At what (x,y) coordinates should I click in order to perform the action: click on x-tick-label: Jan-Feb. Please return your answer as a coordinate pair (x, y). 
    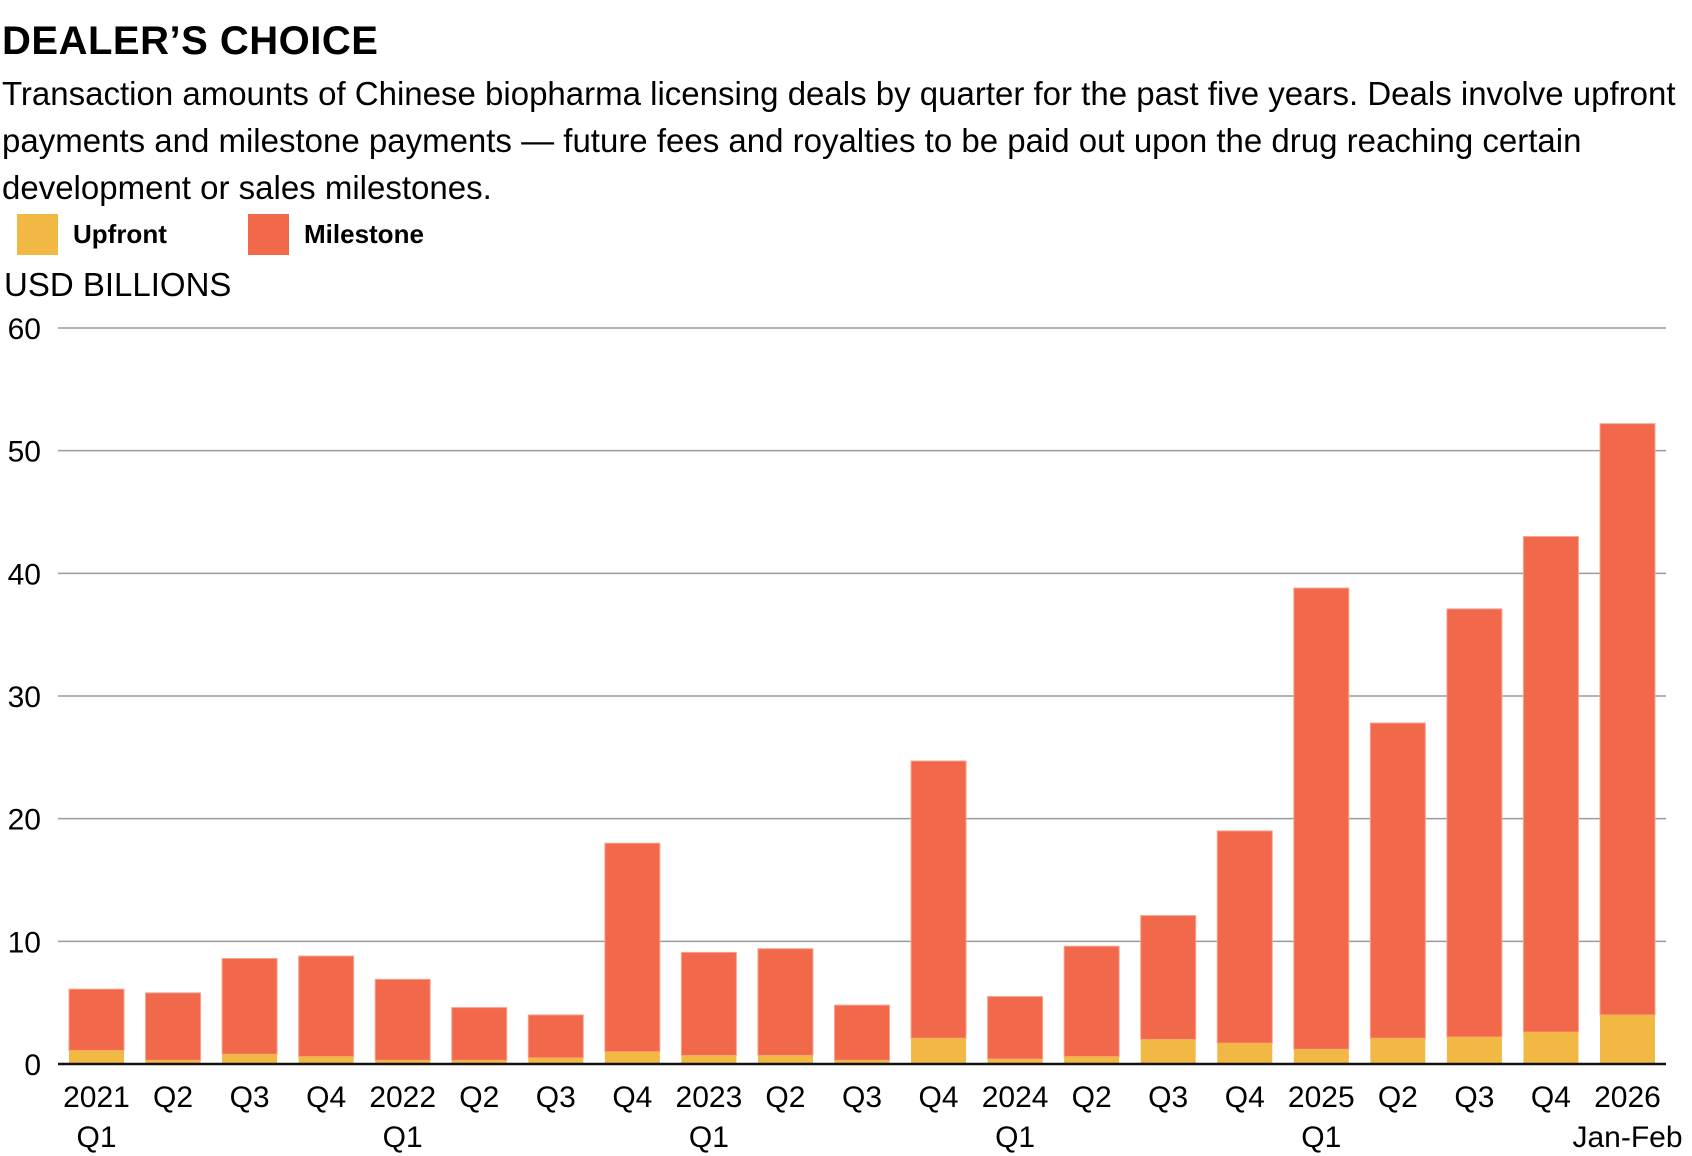
    Looking at the image, I should click on (1627, 1137).